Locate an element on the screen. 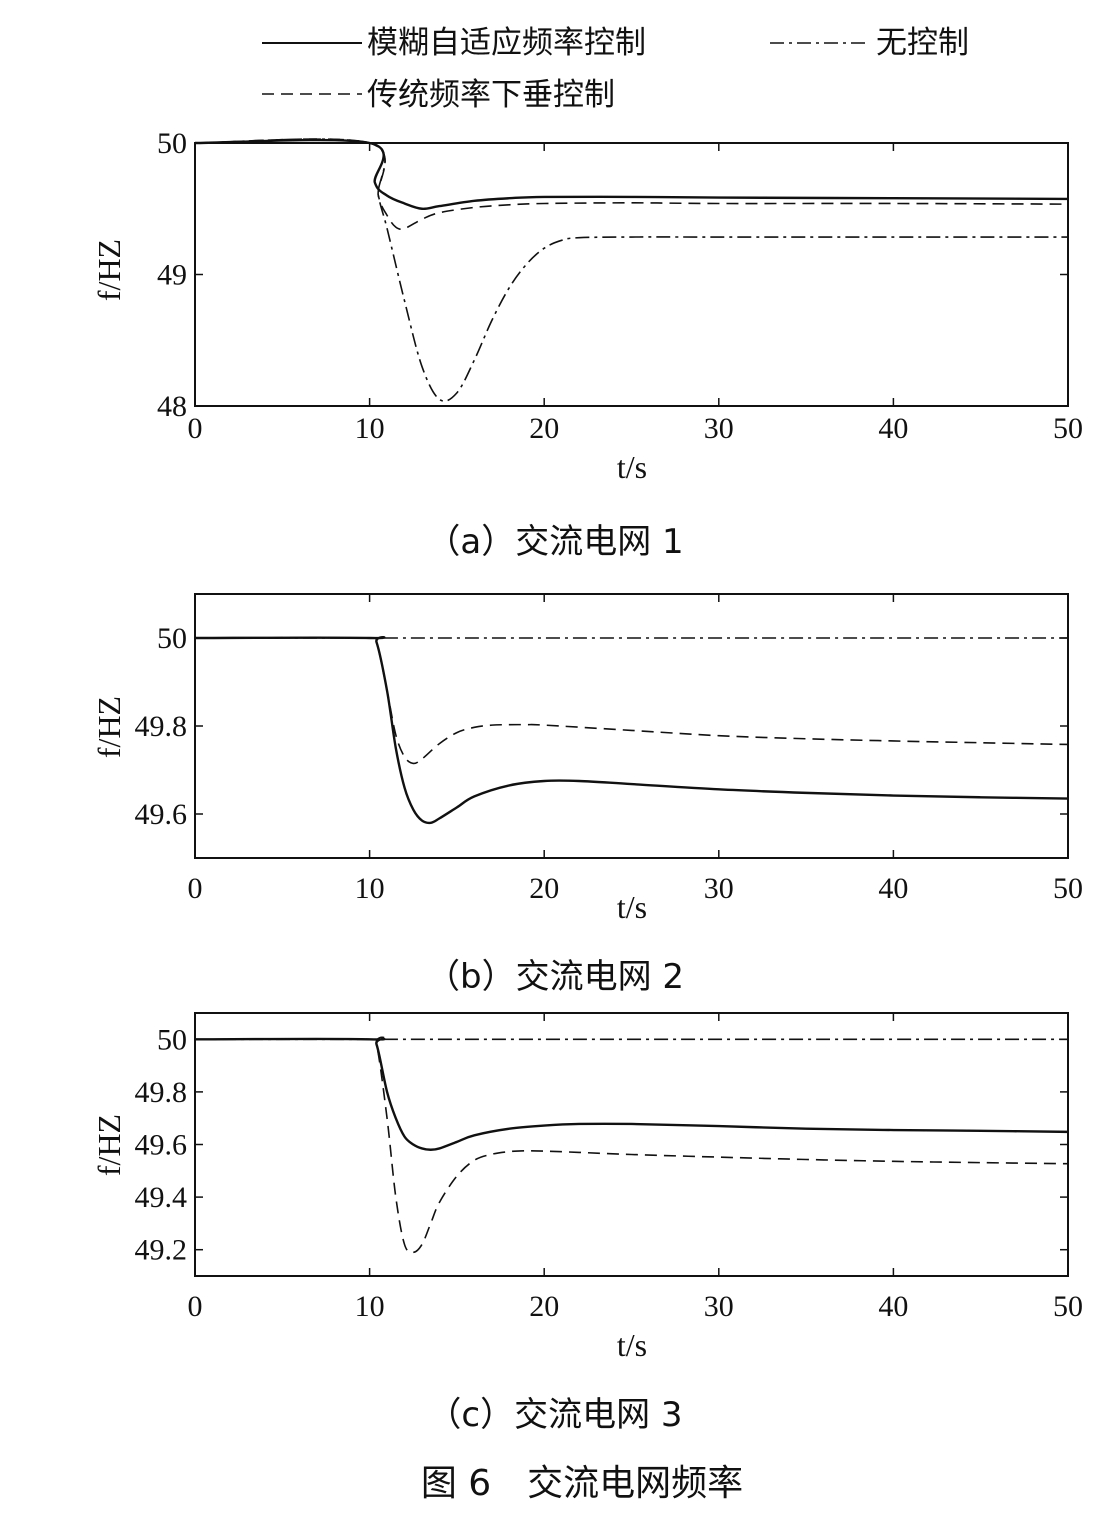 This screenshot has width=1111, height=1527. y-tick-labels: 48 49 50 is located at coordinates (172, 275).